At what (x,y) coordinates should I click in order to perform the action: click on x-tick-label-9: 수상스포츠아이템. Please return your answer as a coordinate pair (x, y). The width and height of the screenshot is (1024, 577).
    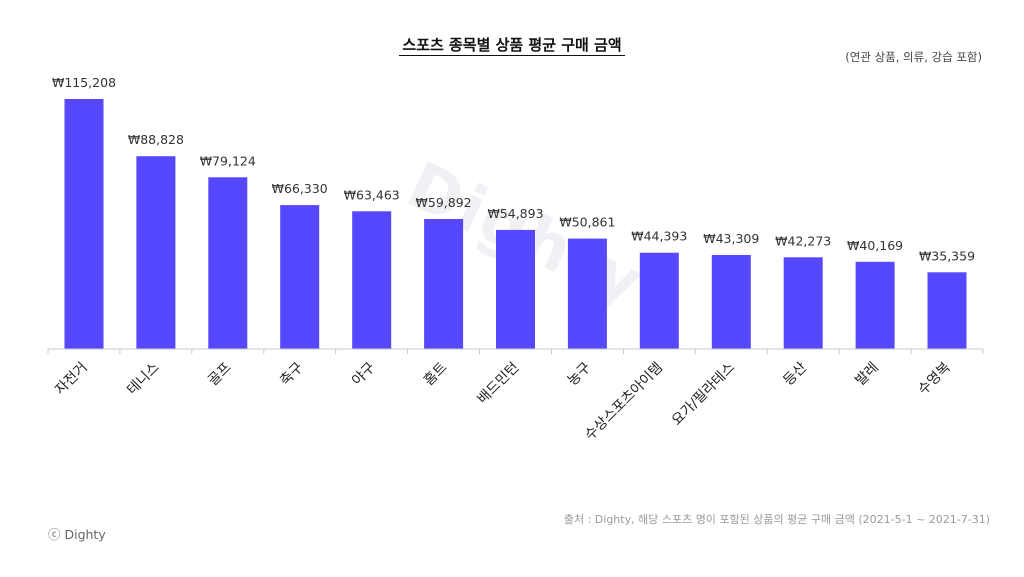
    Looking at the image, I should click on (624, 402).